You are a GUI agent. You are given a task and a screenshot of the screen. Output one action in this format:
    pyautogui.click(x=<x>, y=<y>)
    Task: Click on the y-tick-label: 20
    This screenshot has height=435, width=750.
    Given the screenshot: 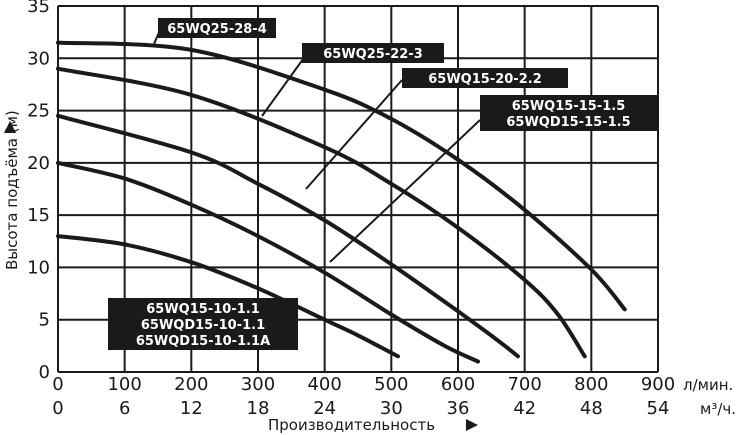 What is the action you would take?
    pyautogui.click(x=38, y=163)
    